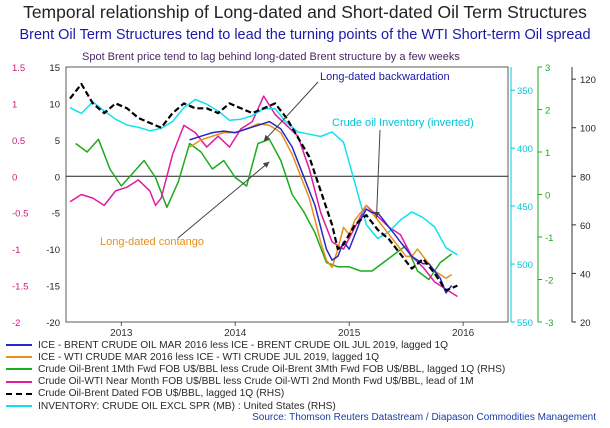 This screenshot has width=610, height=428. Describe the element at coordinates (549, 238) in the screenshot. I see `green-axis-tick-label: -1` at that location.